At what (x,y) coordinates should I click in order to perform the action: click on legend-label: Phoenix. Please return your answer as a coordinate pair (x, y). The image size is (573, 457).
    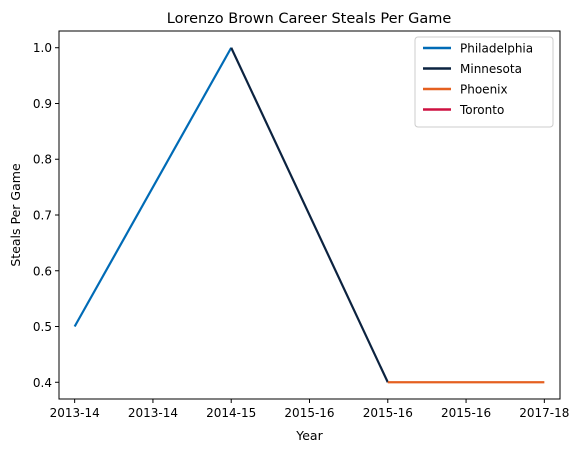
    Looking at the image, I should click on (484, 90).